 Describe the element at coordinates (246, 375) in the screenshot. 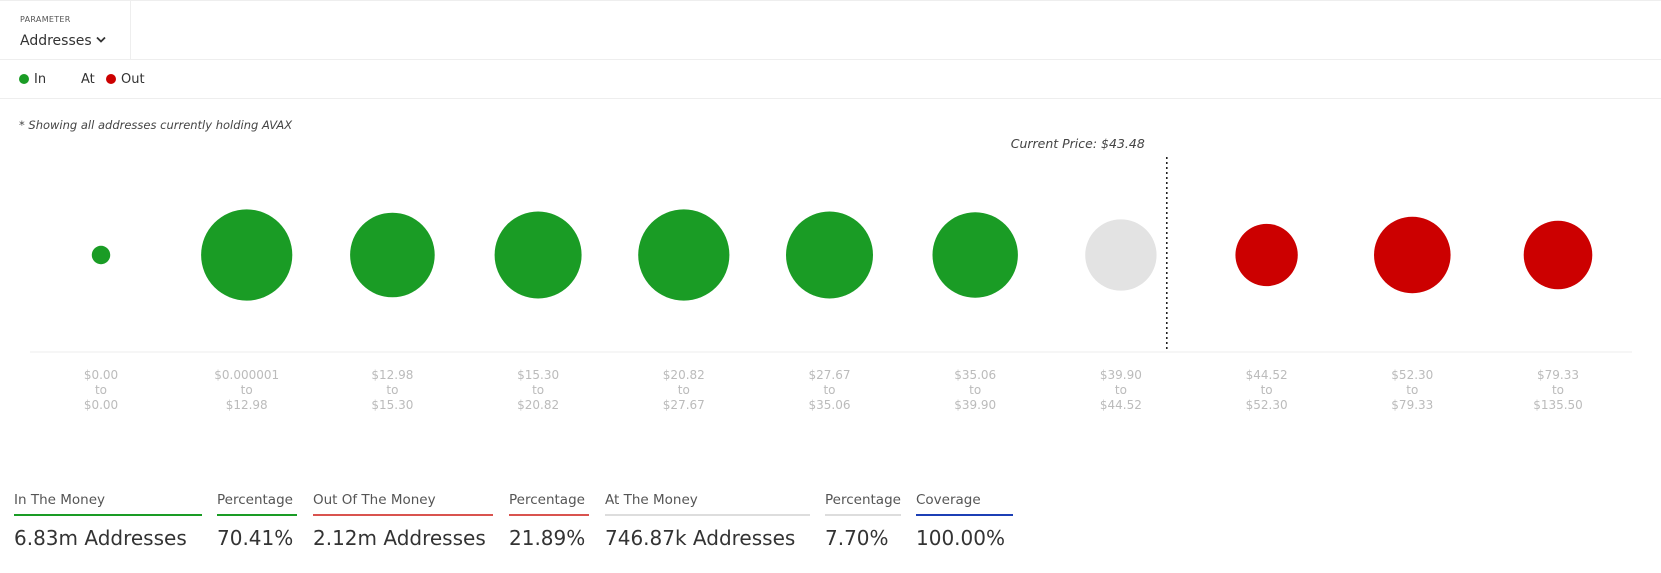

I see `range-low: $0.000001` at that location.